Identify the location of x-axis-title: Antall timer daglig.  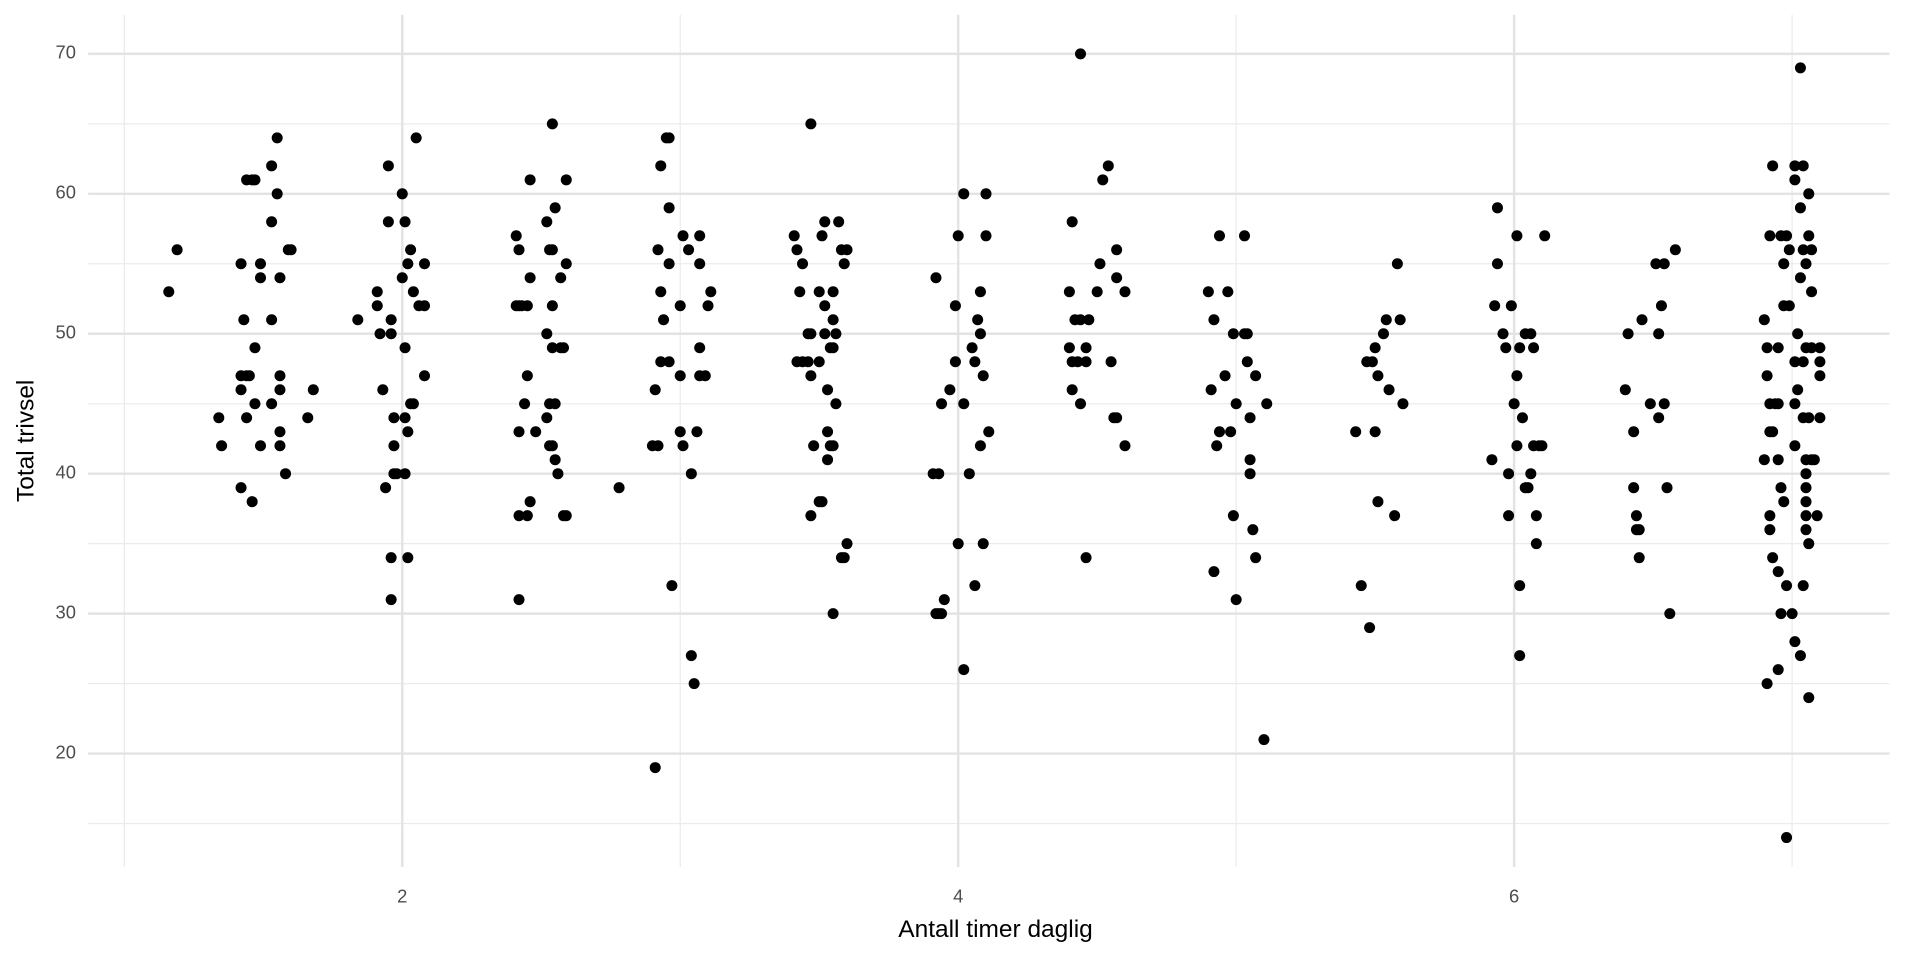
(995, 929).